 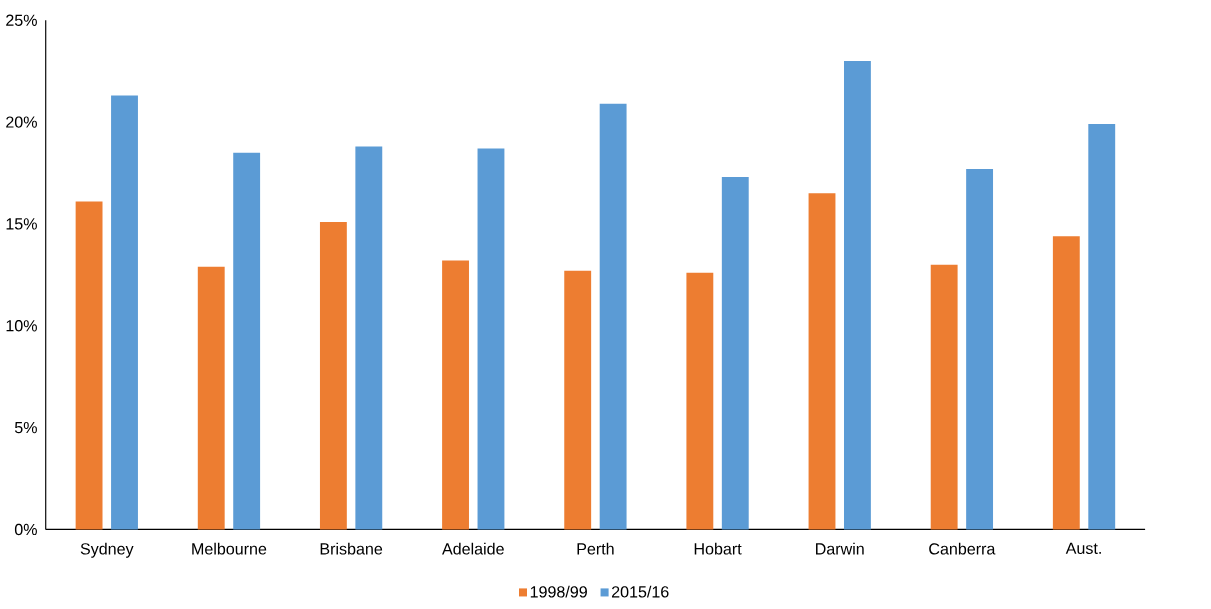 I want to click on y-tick-label: 15%, so click(x=21, y=224).